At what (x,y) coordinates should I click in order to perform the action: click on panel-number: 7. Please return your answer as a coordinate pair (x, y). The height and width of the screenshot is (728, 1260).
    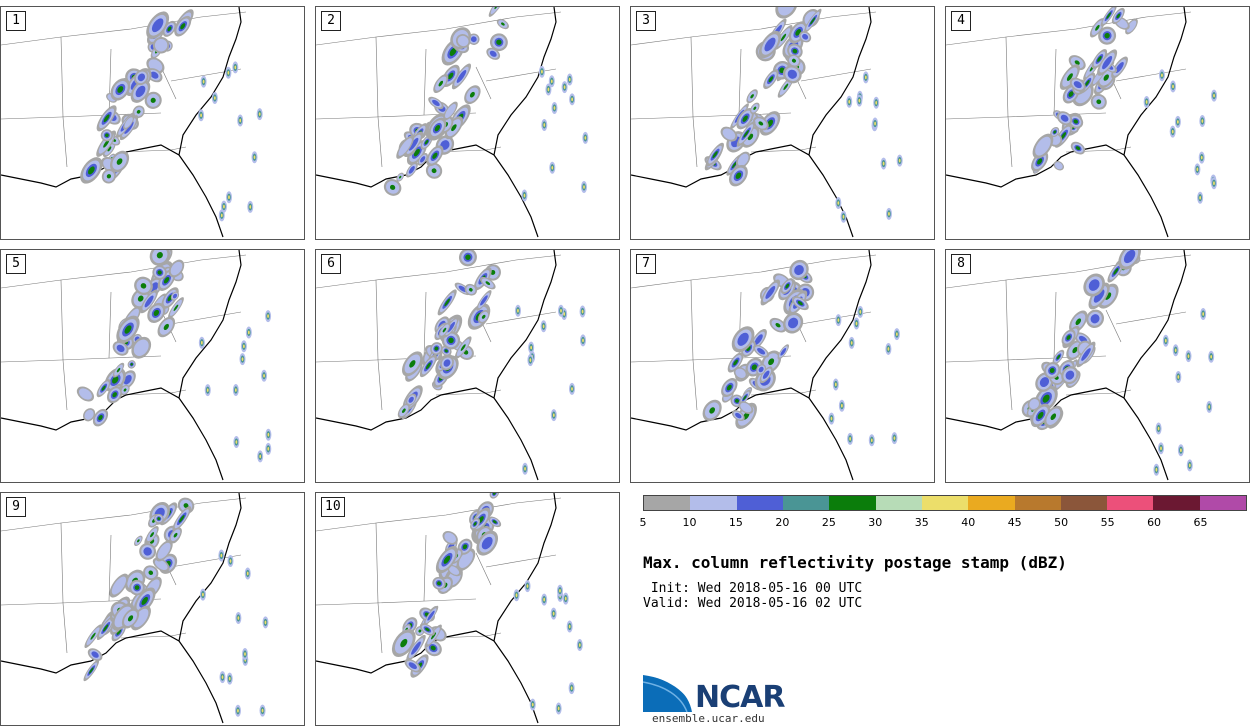
    Looking at the image, I should click on (646, 264).